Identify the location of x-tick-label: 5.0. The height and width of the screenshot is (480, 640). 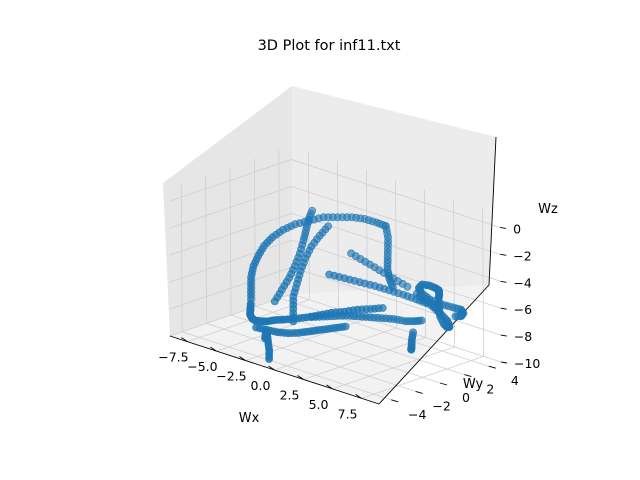
(319, 404).